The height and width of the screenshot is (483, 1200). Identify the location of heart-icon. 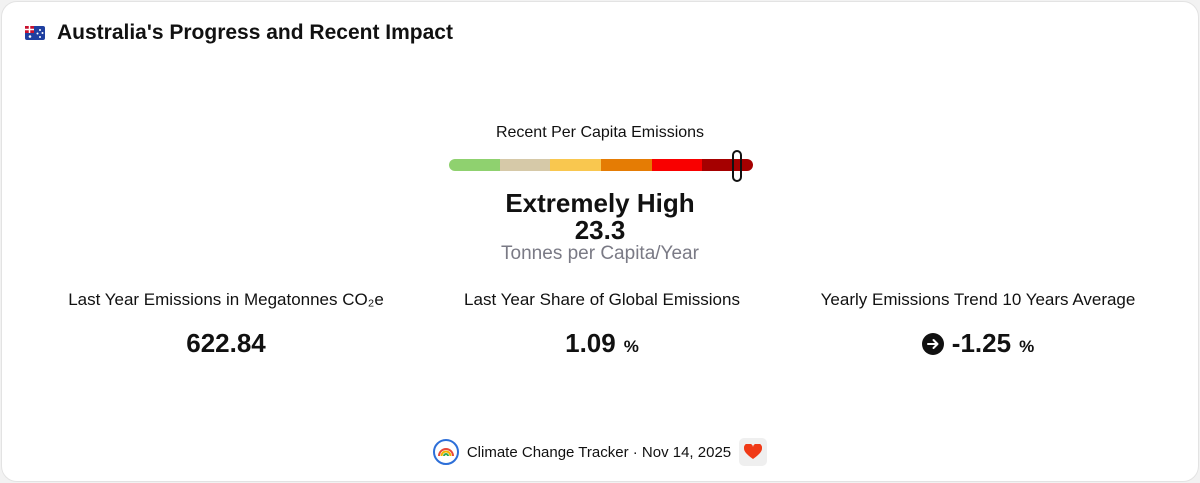
(753, 451).